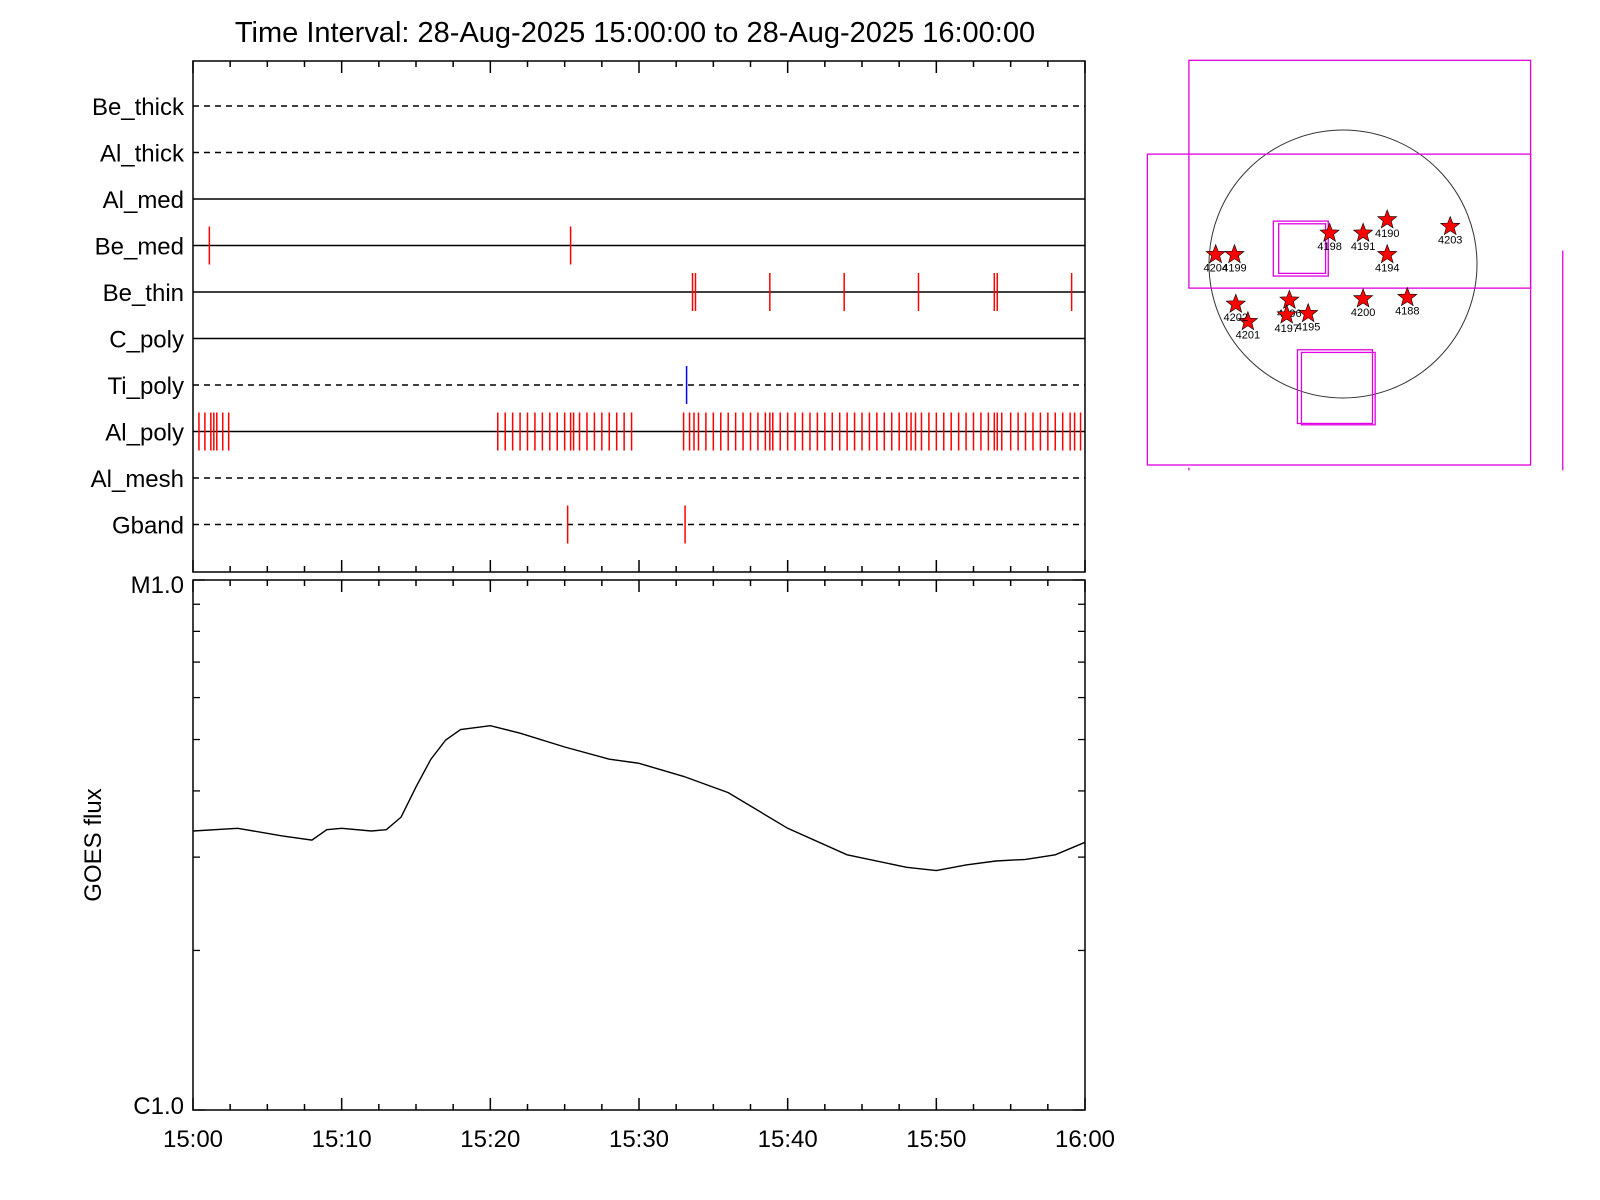 The width and height of the screenshot is (1600, 1200). Describe the element at coordinates (1215, 269) in the screenshot. I see `active-region-label: 4204` at that location.